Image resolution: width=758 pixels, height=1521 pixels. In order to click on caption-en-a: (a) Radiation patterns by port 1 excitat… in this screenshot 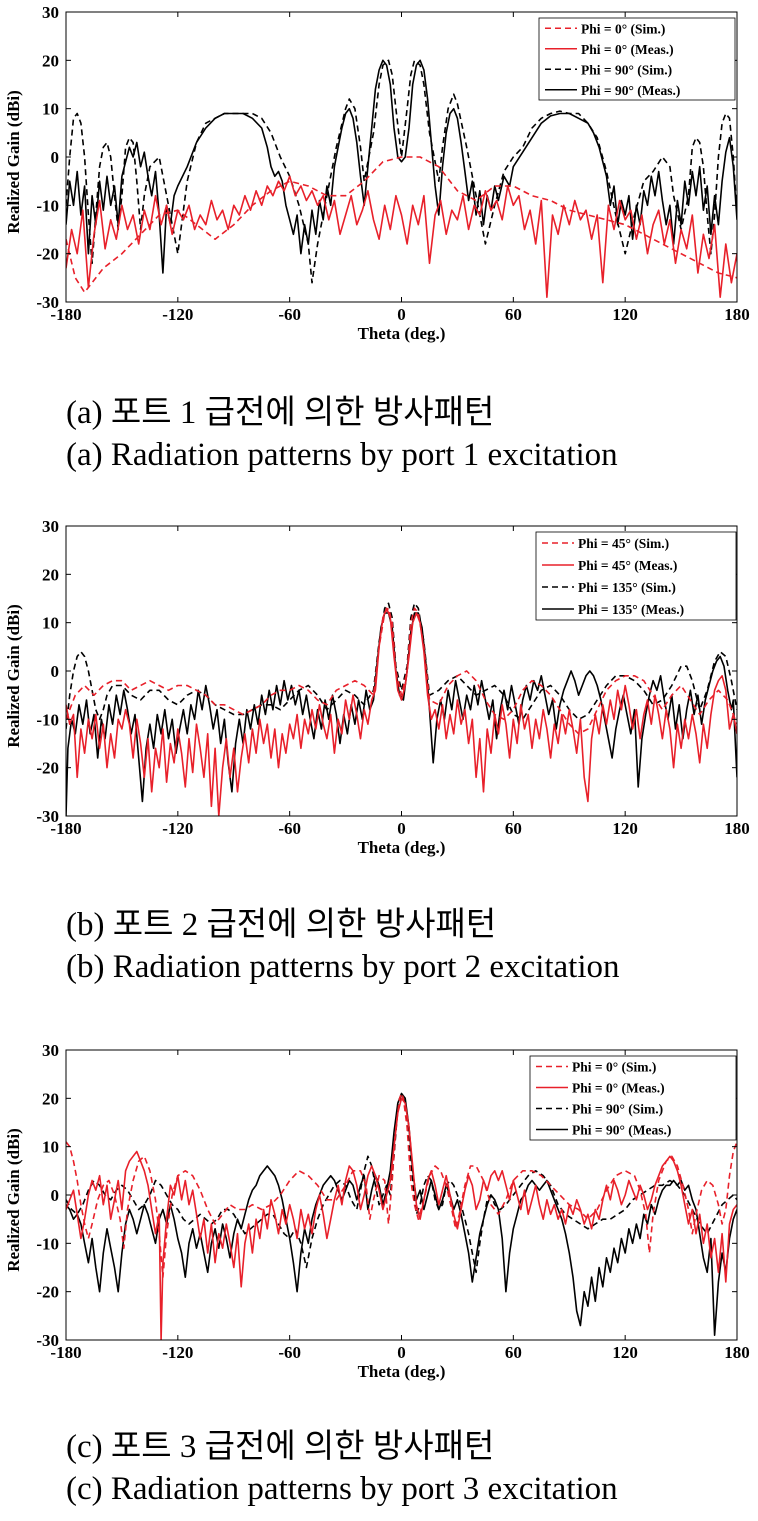, I will do `click(342, 455)`.